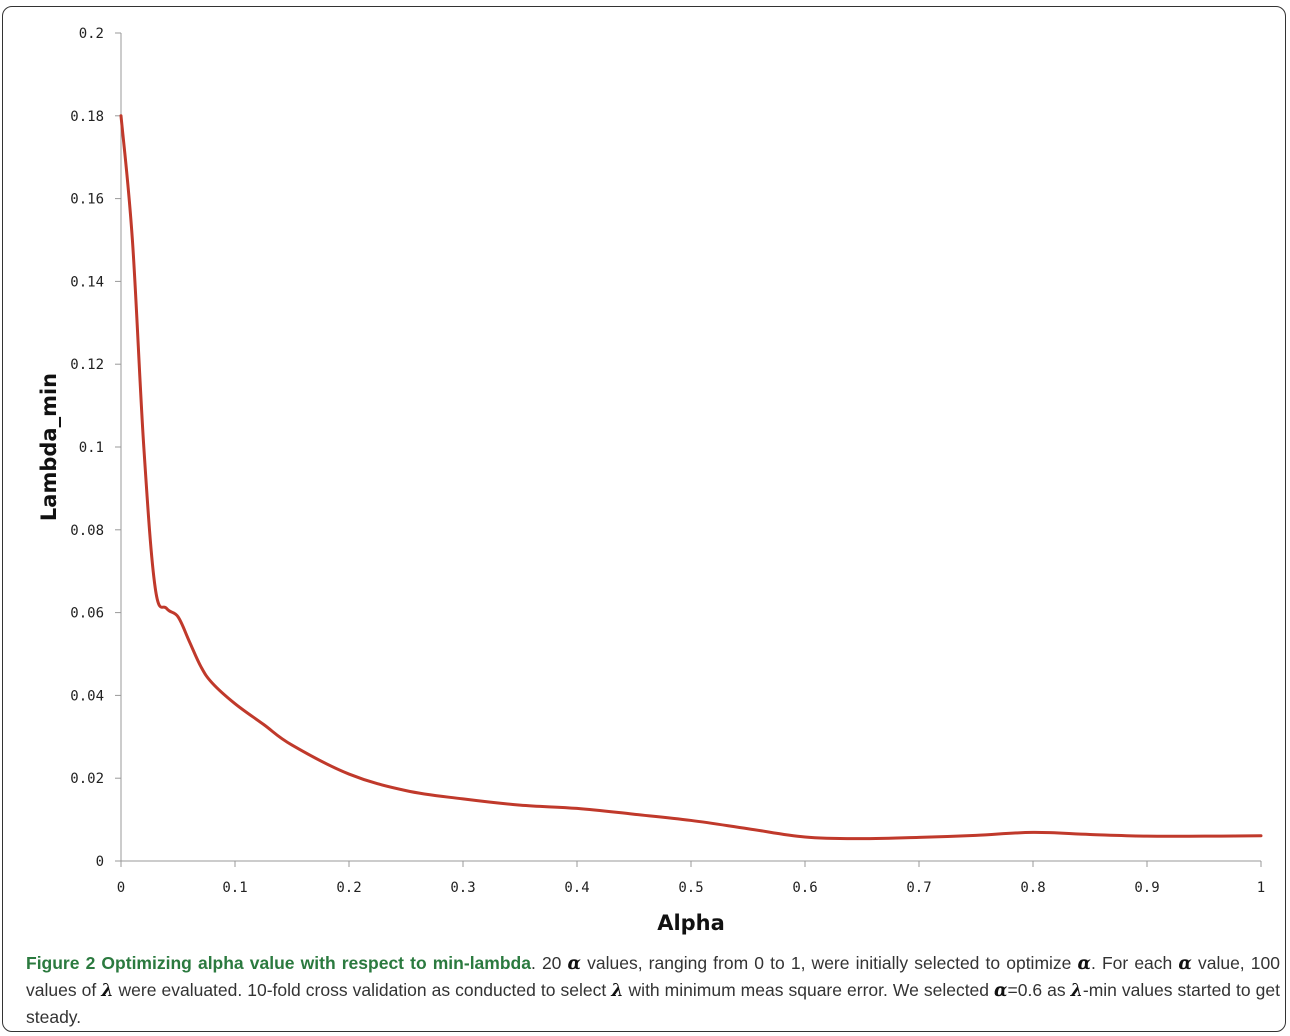  Describe the element at coordinates (653, 976) in the screenshot. I see `caption-text-4: value, 100 values of` at that location.